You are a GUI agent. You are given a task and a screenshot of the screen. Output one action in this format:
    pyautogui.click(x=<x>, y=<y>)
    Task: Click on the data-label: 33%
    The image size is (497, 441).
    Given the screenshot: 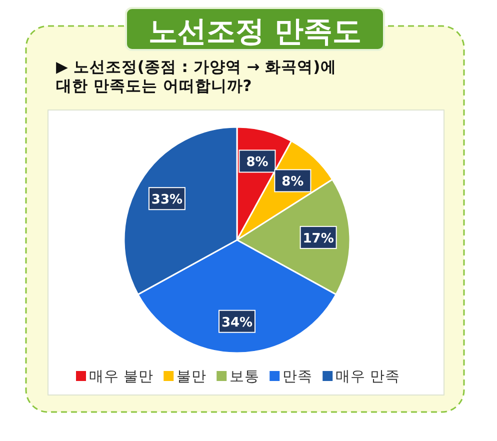 What is the action you would take?
    pyautogui.click(x=167, y=200)
    